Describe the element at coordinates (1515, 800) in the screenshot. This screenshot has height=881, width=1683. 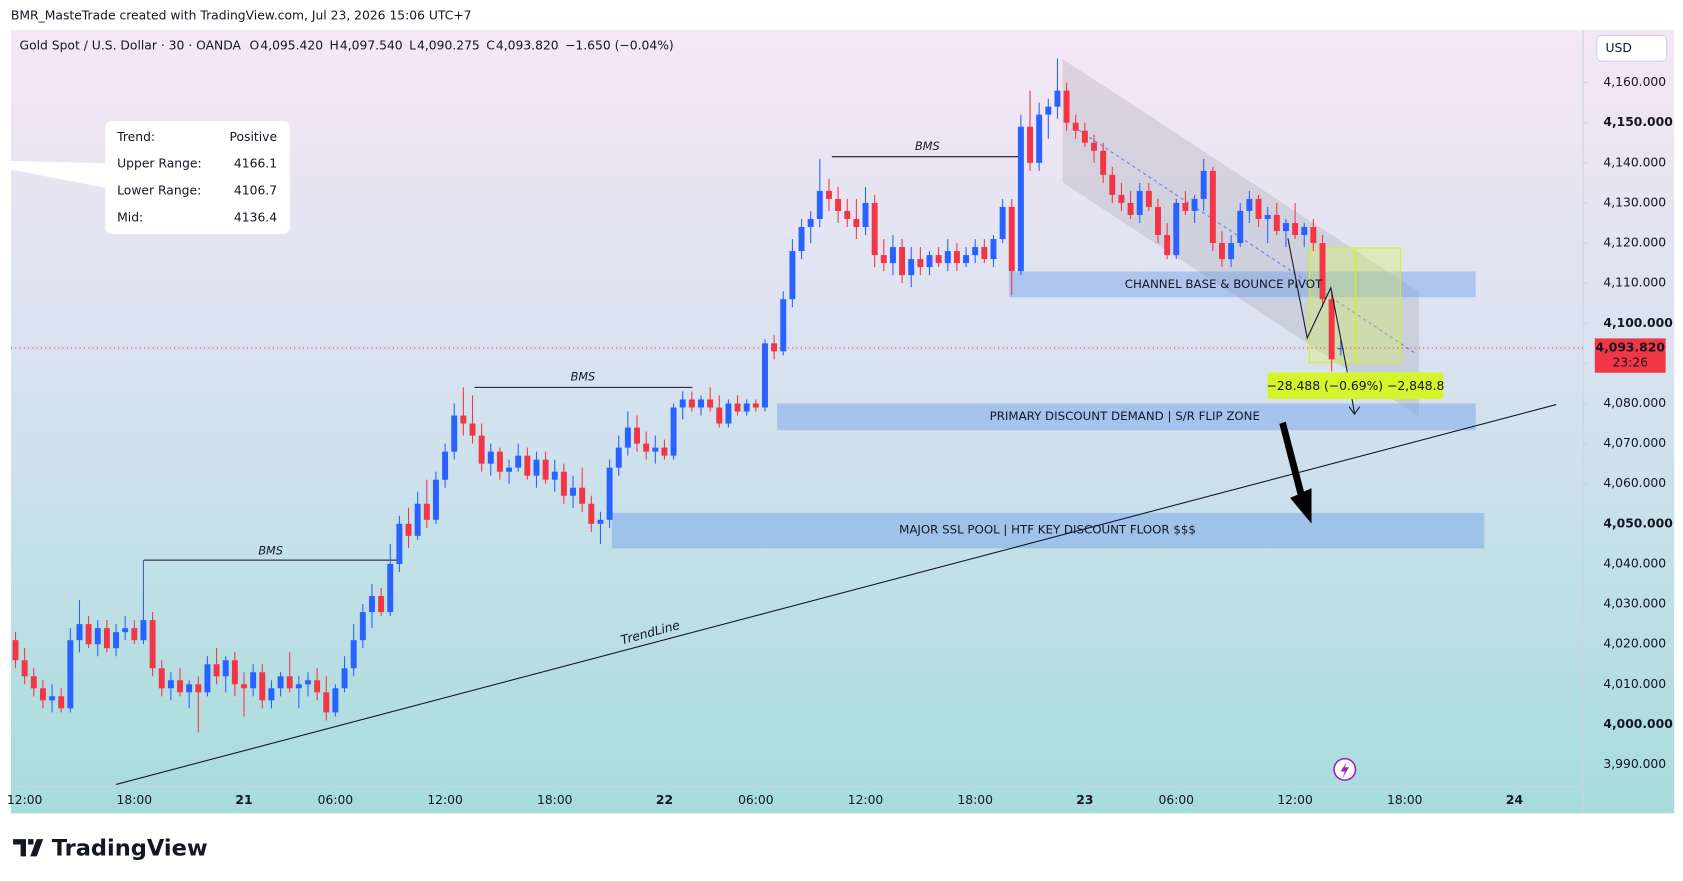
I see `x-tick-label: 24` at that location.